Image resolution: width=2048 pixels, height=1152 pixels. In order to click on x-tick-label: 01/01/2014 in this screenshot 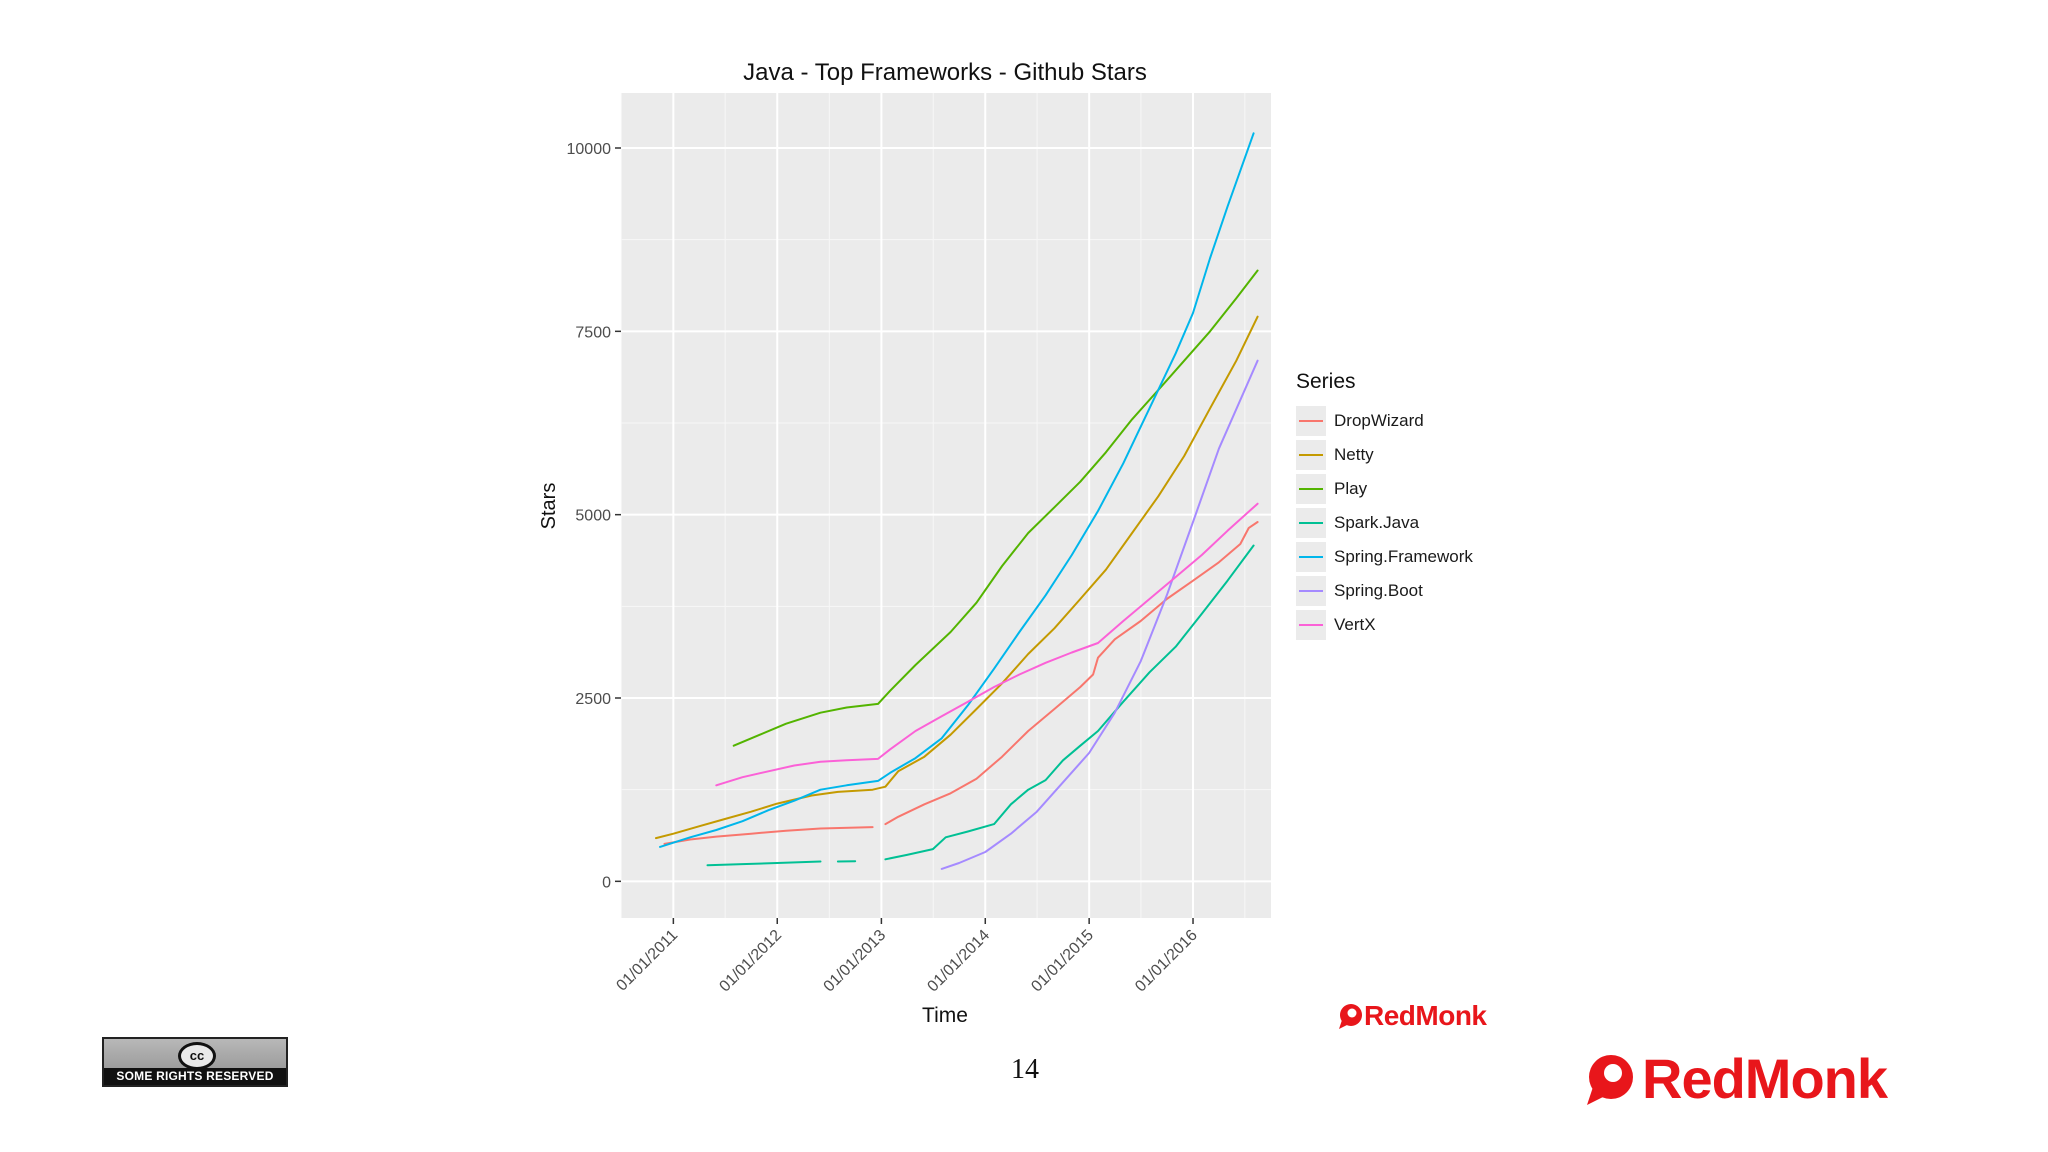, I will do `click(958, 961)`.